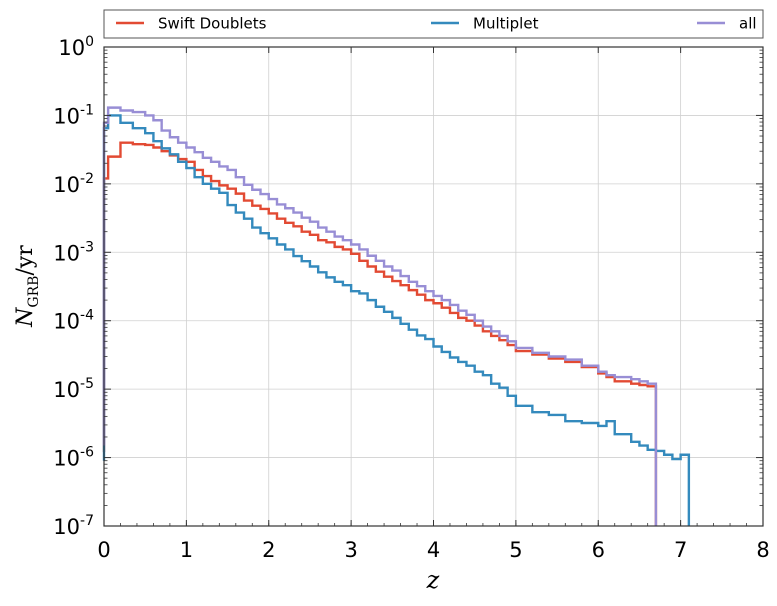 The image size is (777, 606). I want to click on y-axis-label-sub: GRB, so click(34, 292).